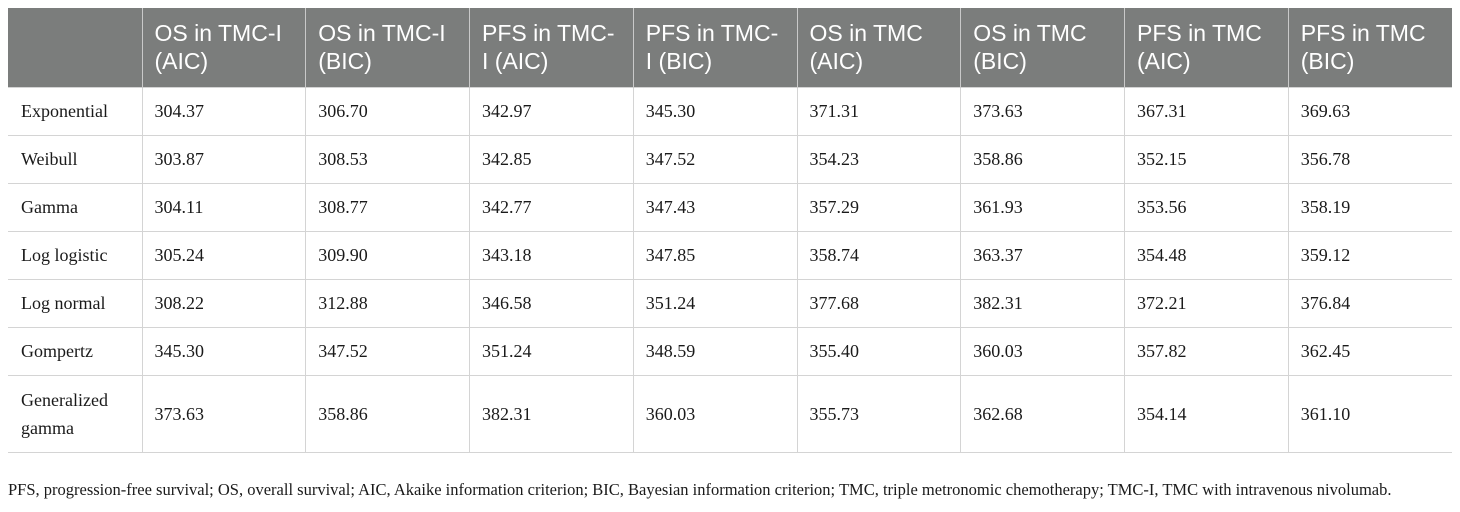  What do you see at coordinates (387, 111) in the screenshot?
I see `table-cell: 306.70` at bounding box center [387, 111].